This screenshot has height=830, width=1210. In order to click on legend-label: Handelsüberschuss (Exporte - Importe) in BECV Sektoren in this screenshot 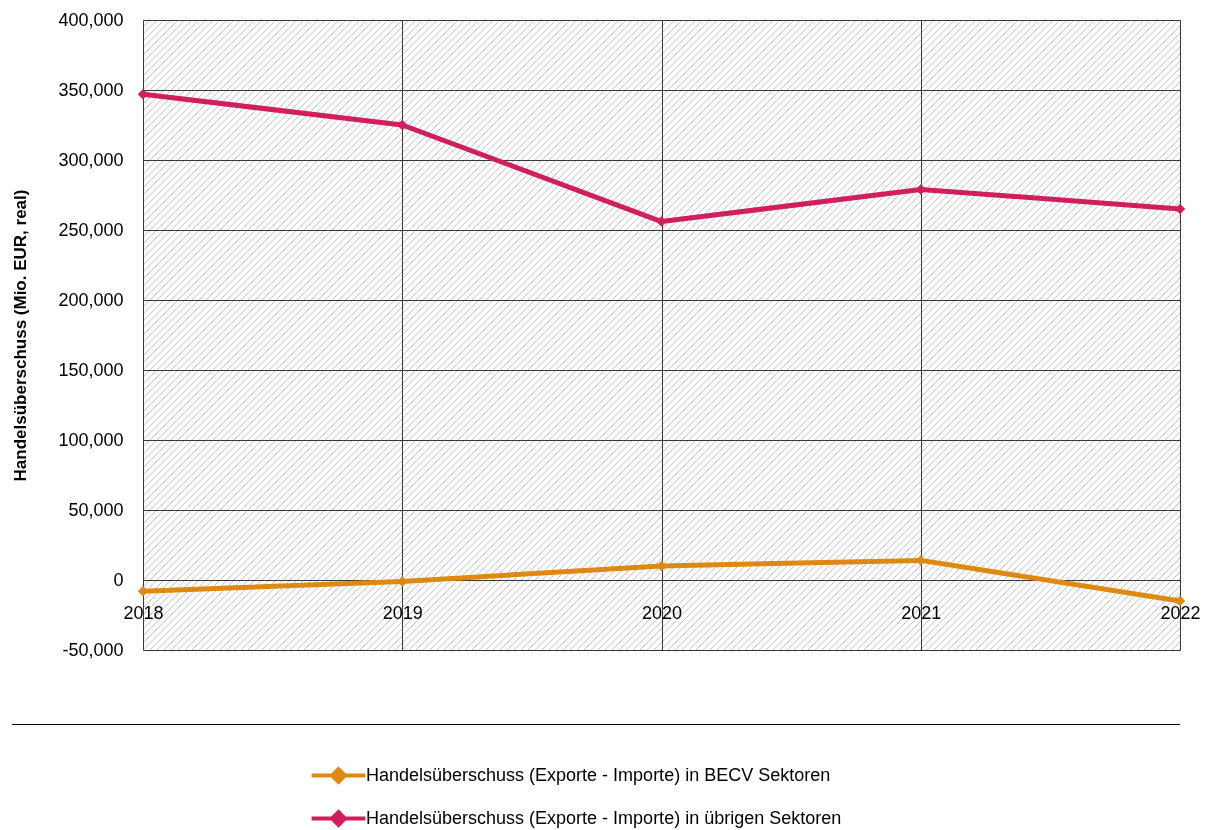, I will do `click(598, 774)`.